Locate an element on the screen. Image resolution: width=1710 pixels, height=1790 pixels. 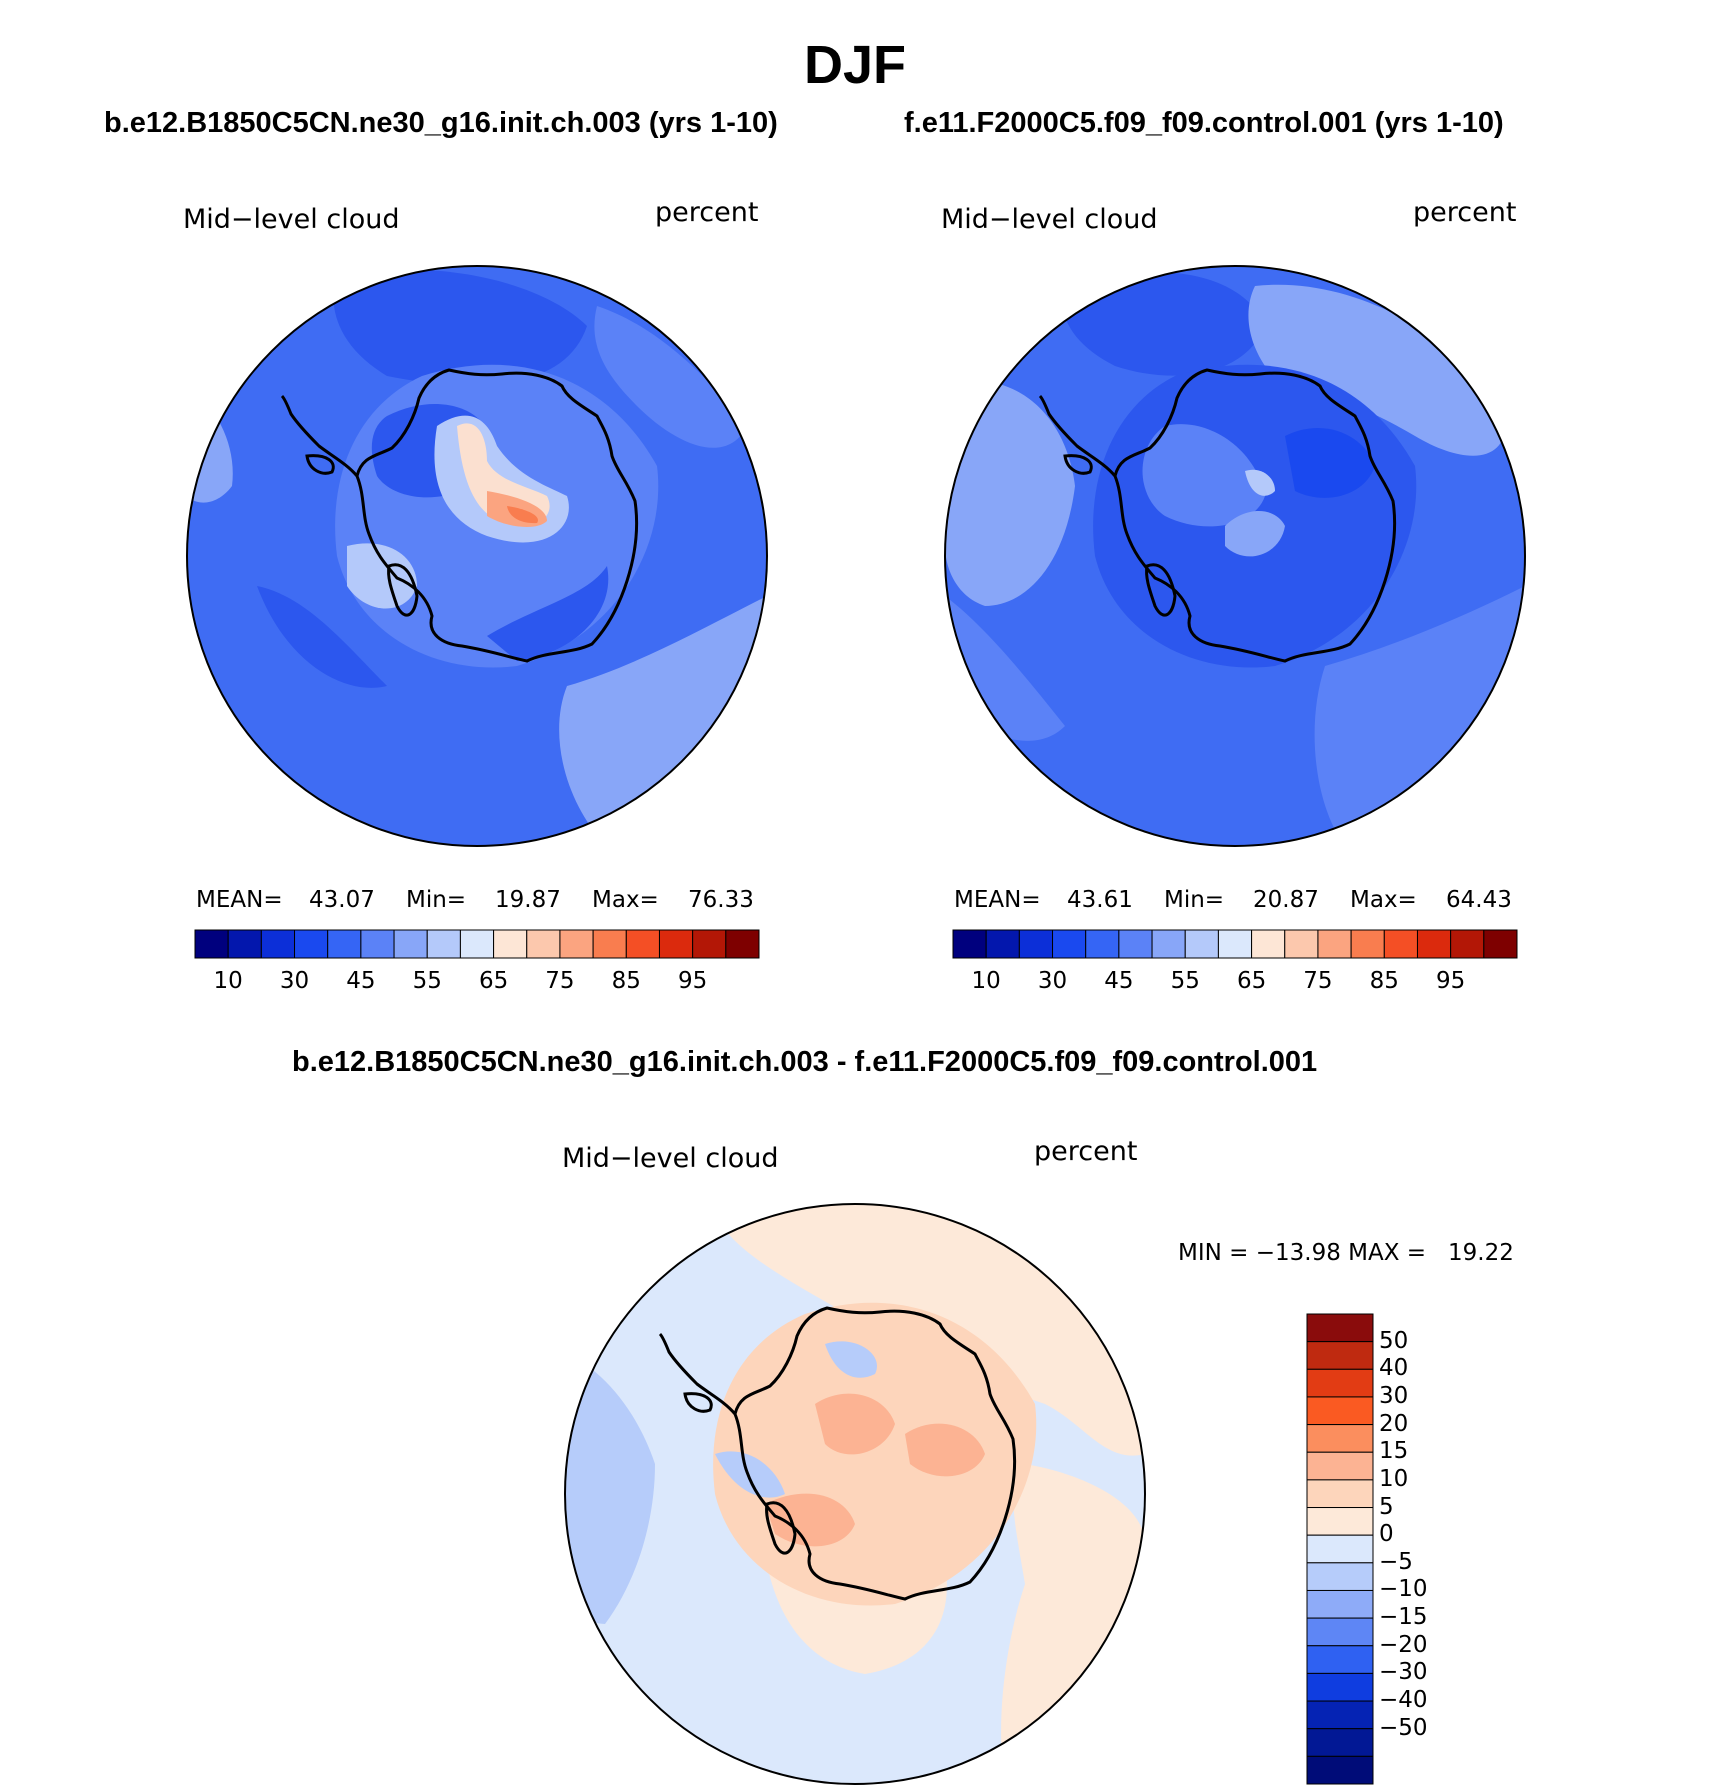
diff-colorbar-tick-label: −30 is located at coordinates (1403, 1672).